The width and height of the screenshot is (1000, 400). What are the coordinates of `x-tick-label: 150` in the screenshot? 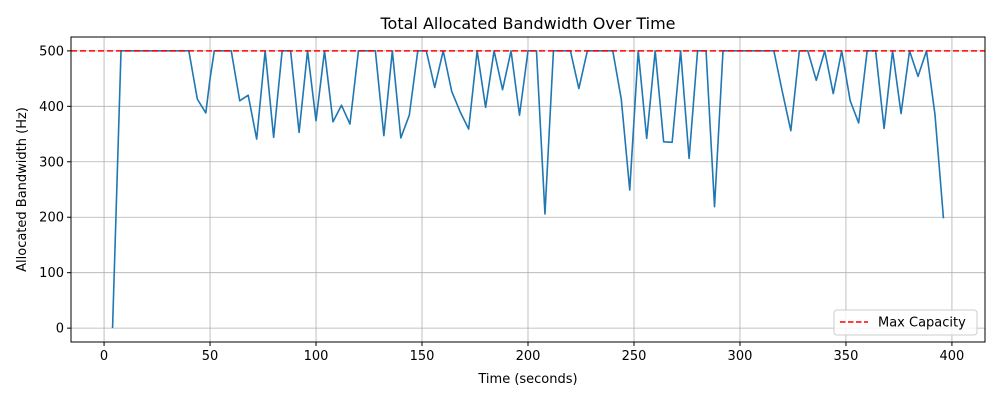 It's located at (422, 356).